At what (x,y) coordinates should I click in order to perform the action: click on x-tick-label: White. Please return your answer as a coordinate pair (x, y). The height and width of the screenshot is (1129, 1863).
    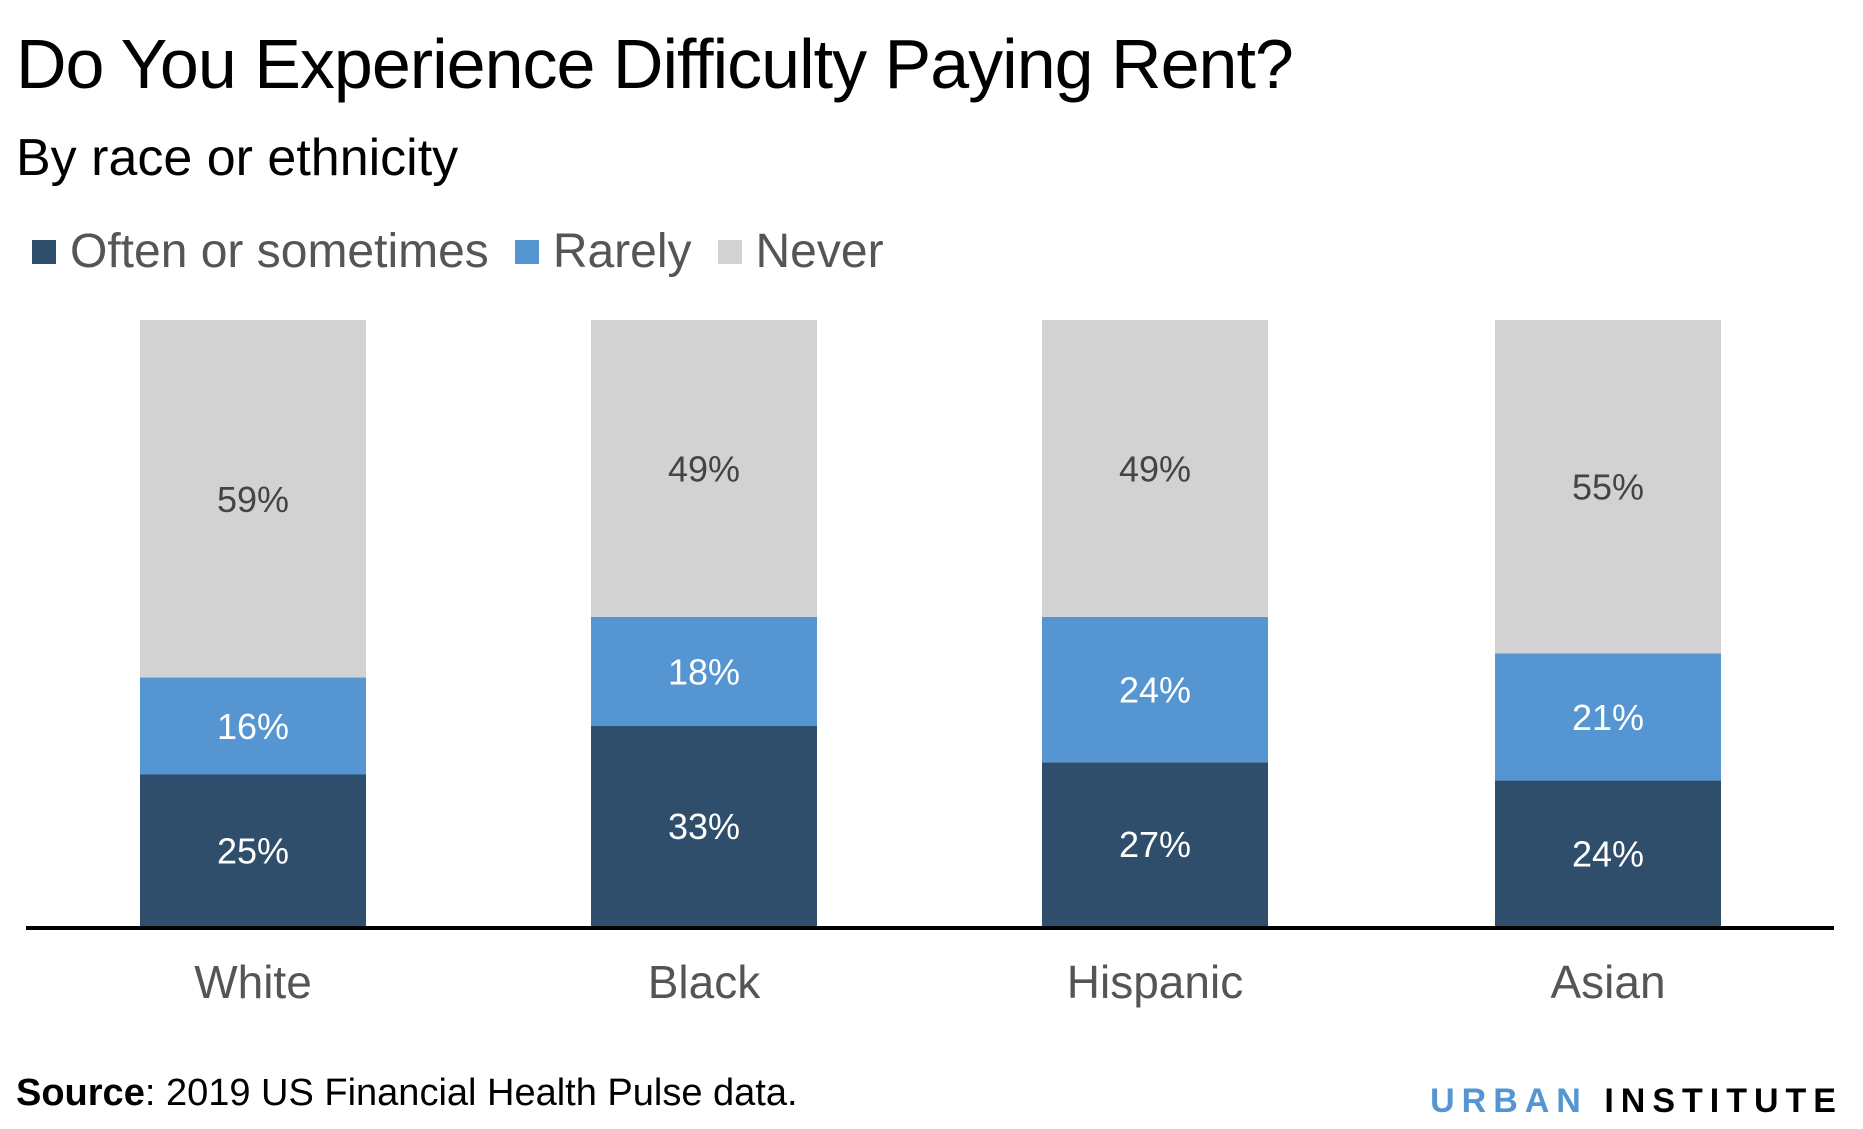
    Looking at the image, I should click on (253, 982).